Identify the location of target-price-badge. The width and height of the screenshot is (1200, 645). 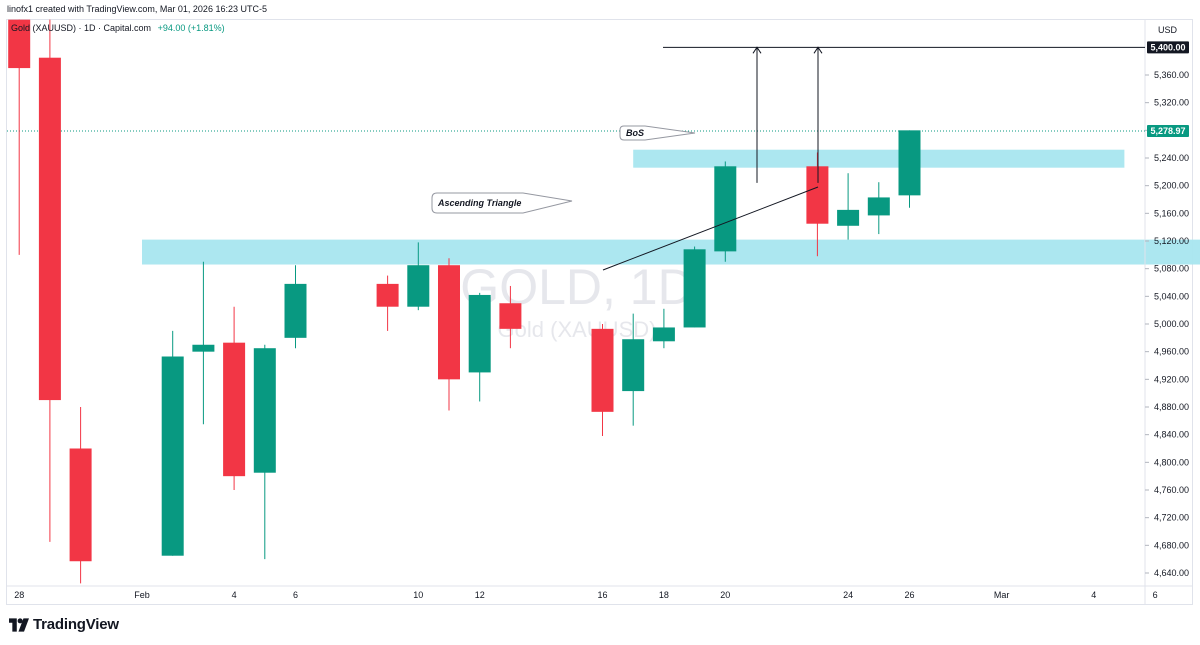
(1168, 47).